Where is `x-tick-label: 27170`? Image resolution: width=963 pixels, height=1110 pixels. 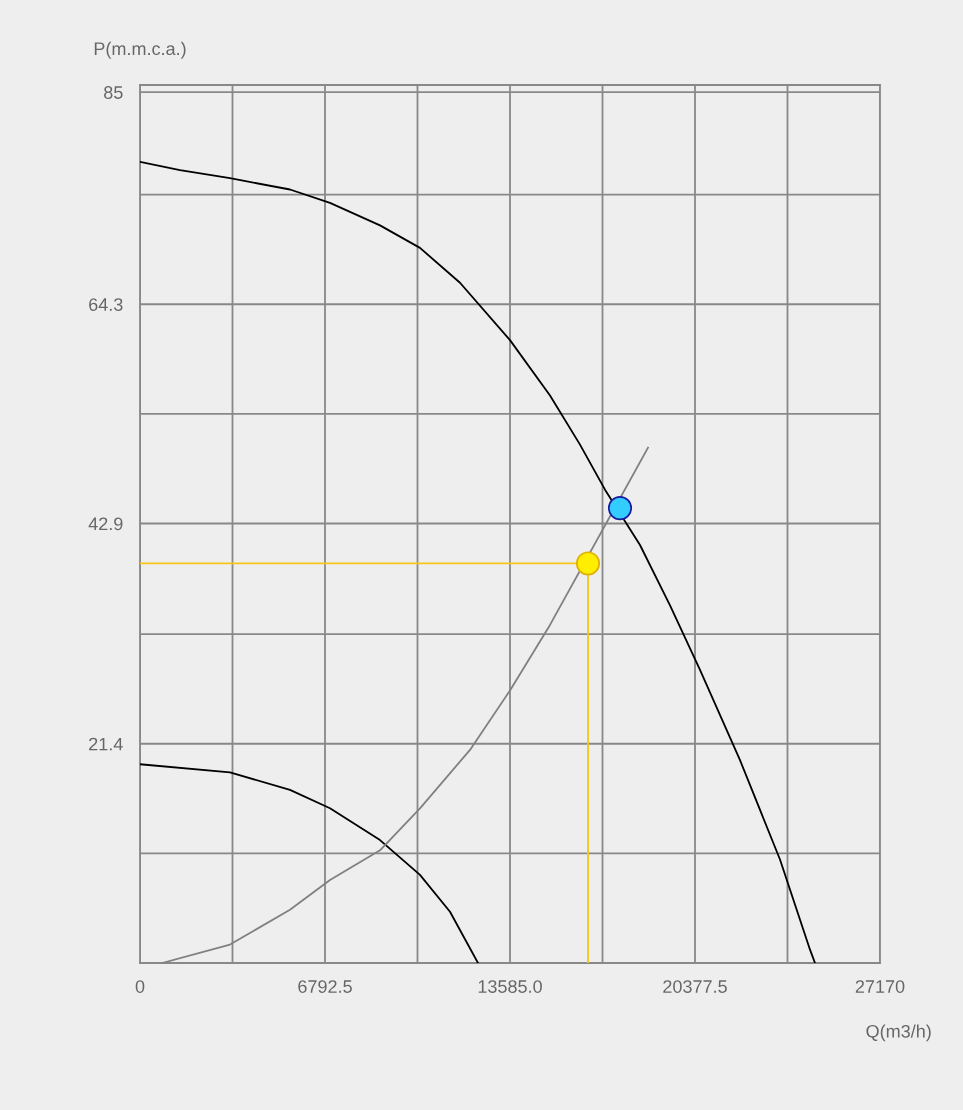 x-tick-label: 27170 is located at coordinates (880, 986).